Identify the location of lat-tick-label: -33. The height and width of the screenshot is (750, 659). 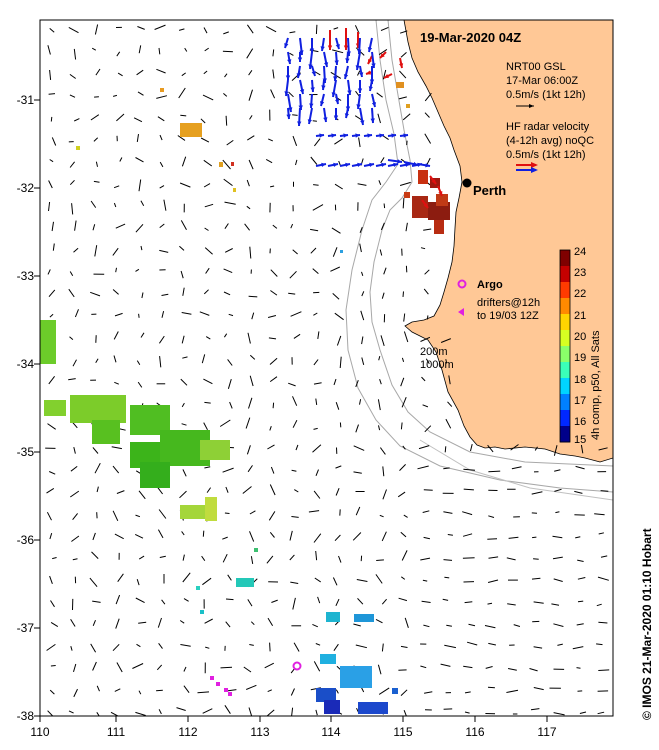
(26, 276).